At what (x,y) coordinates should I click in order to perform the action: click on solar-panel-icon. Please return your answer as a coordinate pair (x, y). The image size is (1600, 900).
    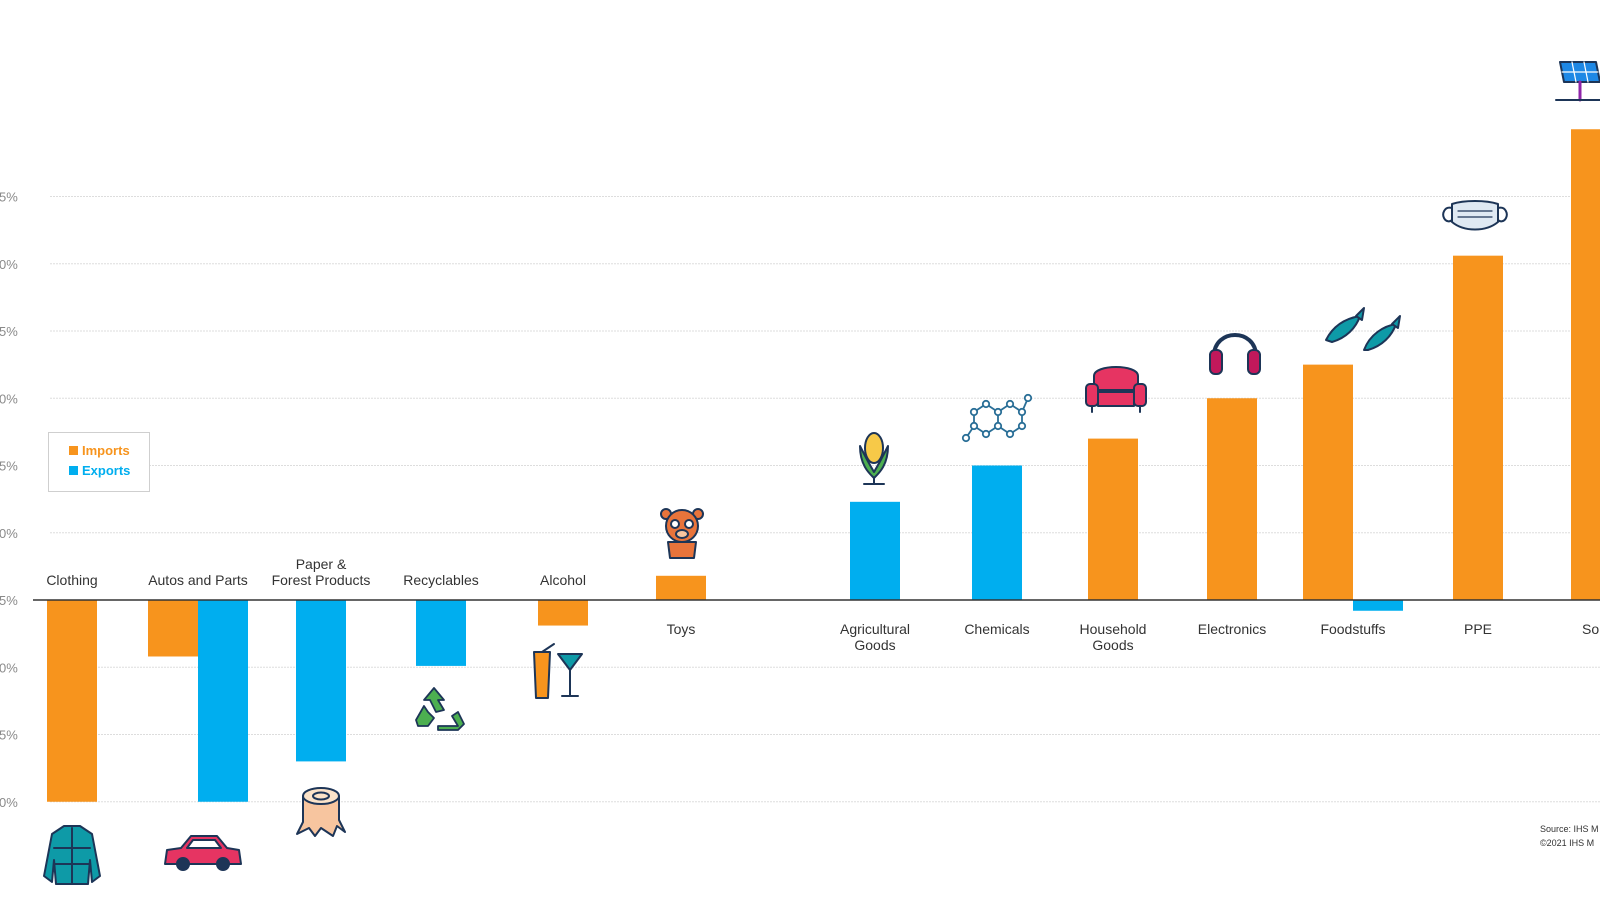
    Looking at the image, I should click on (1577, 81).